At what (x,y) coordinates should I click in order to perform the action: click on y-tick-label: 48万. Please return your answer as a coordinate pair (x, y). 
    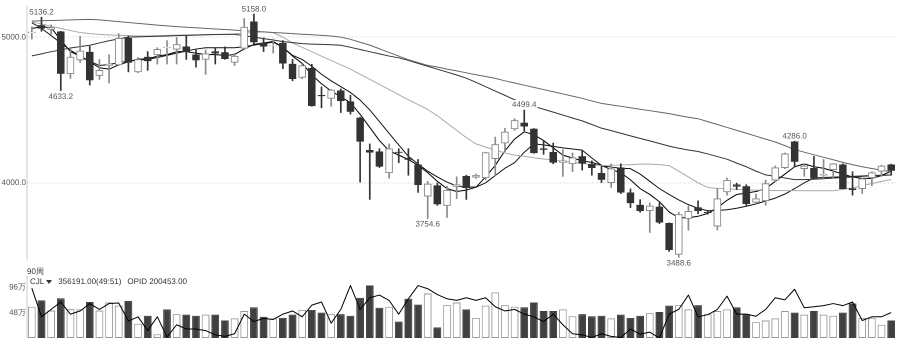
    Looking at the image, I should click on (17, 312).